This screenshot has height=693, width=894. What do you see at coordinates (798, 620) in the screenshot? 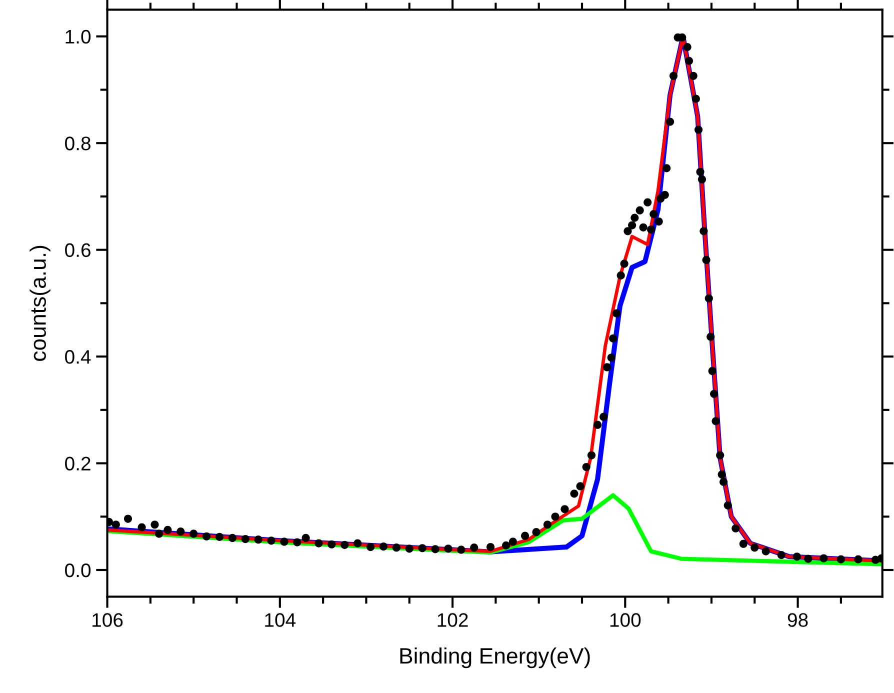
I see `x-tick-label: 98` at bounding box center [798, 620].